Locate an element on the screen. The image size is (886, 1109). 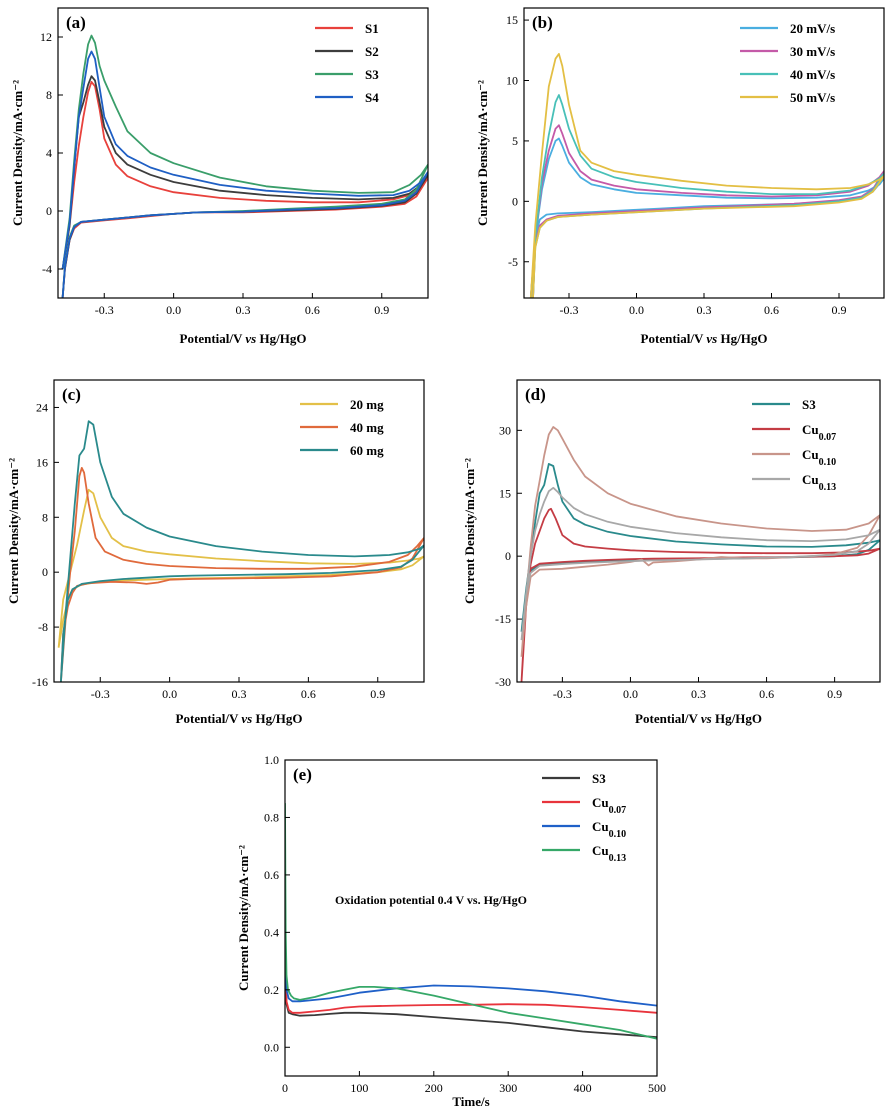
y-tick-label: 15 is located at coordinates (505, 493).